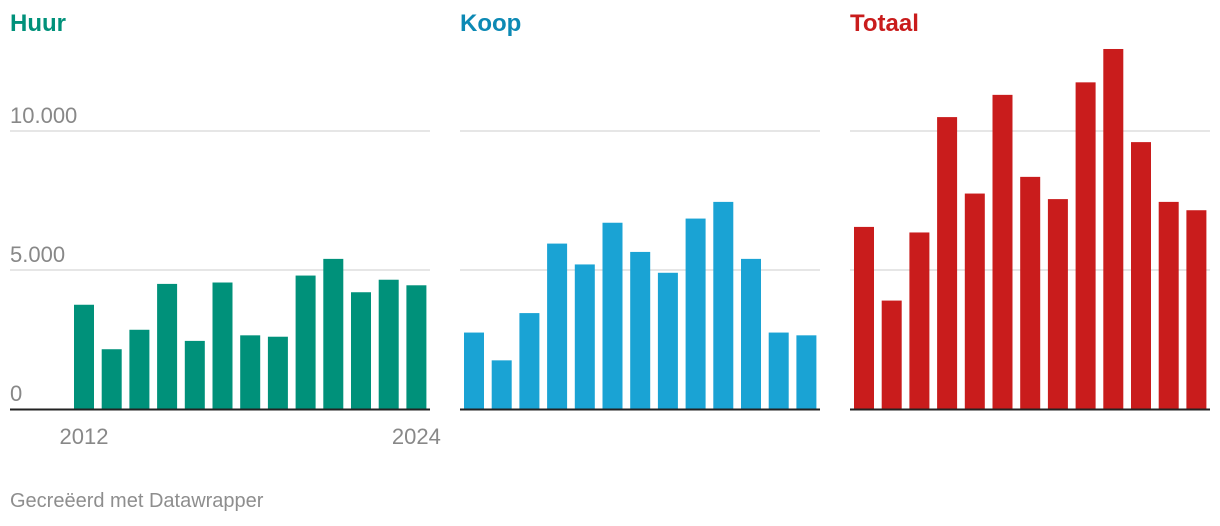  What do you see at coordinates (751, 333) in the screenshot?
I see `bar-koop-2022` at bounding box center [751, 333].